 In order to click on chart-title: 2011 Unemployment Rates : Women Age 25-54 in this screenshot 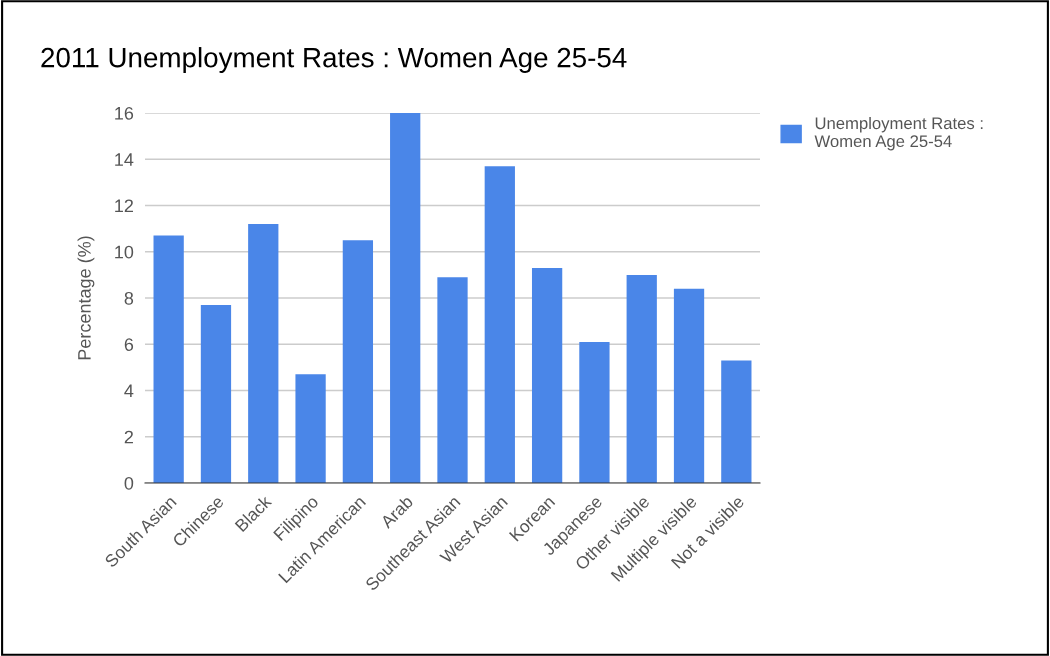, I will do `click(334, 60)`.